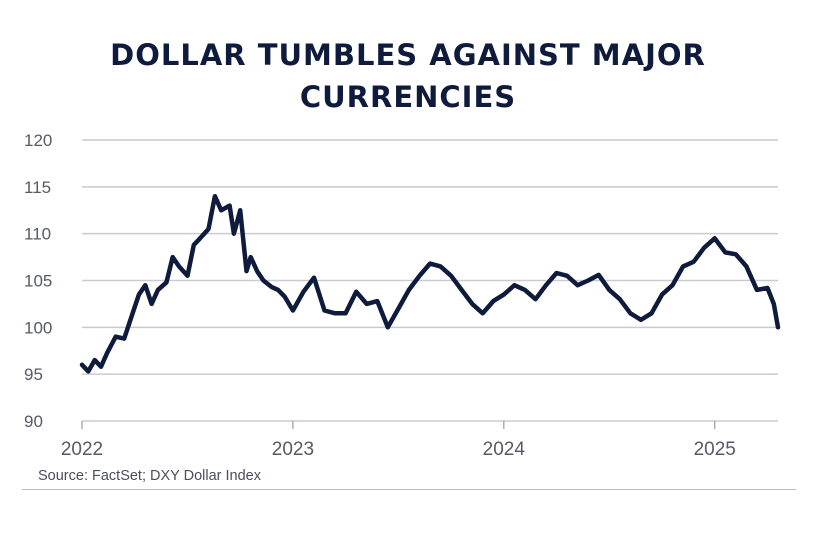 The height and width of the screenshot is (554, 816). What do you see at coordinates (149, 476) in the screenshot?
I see `source-note: Source: FactSet; DXY Dollar Index` at bounding box center [149, 476].